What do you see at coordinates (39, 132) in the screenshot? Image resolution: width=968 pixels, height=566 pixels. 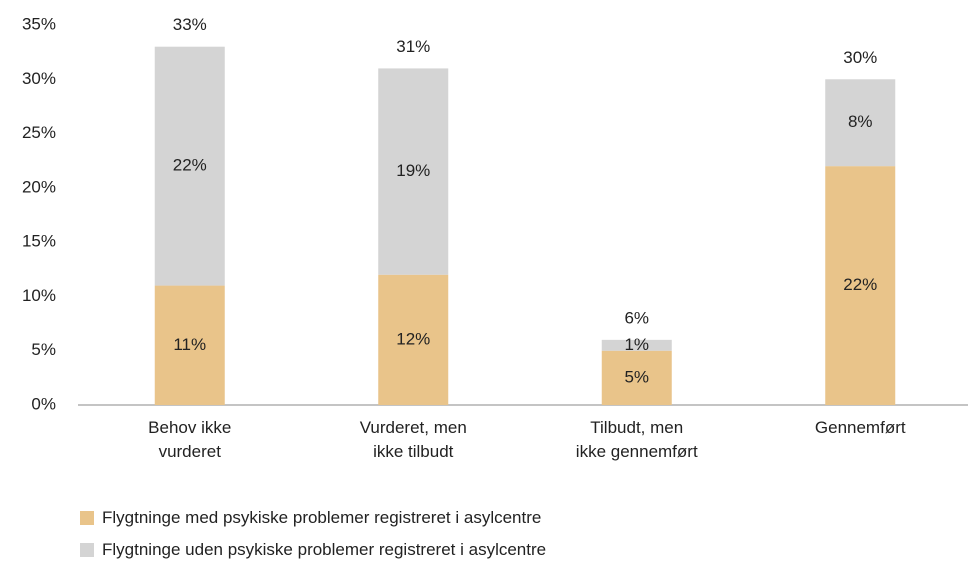 I see `y-tick-label: 25%` at bounding box center [39, 132].